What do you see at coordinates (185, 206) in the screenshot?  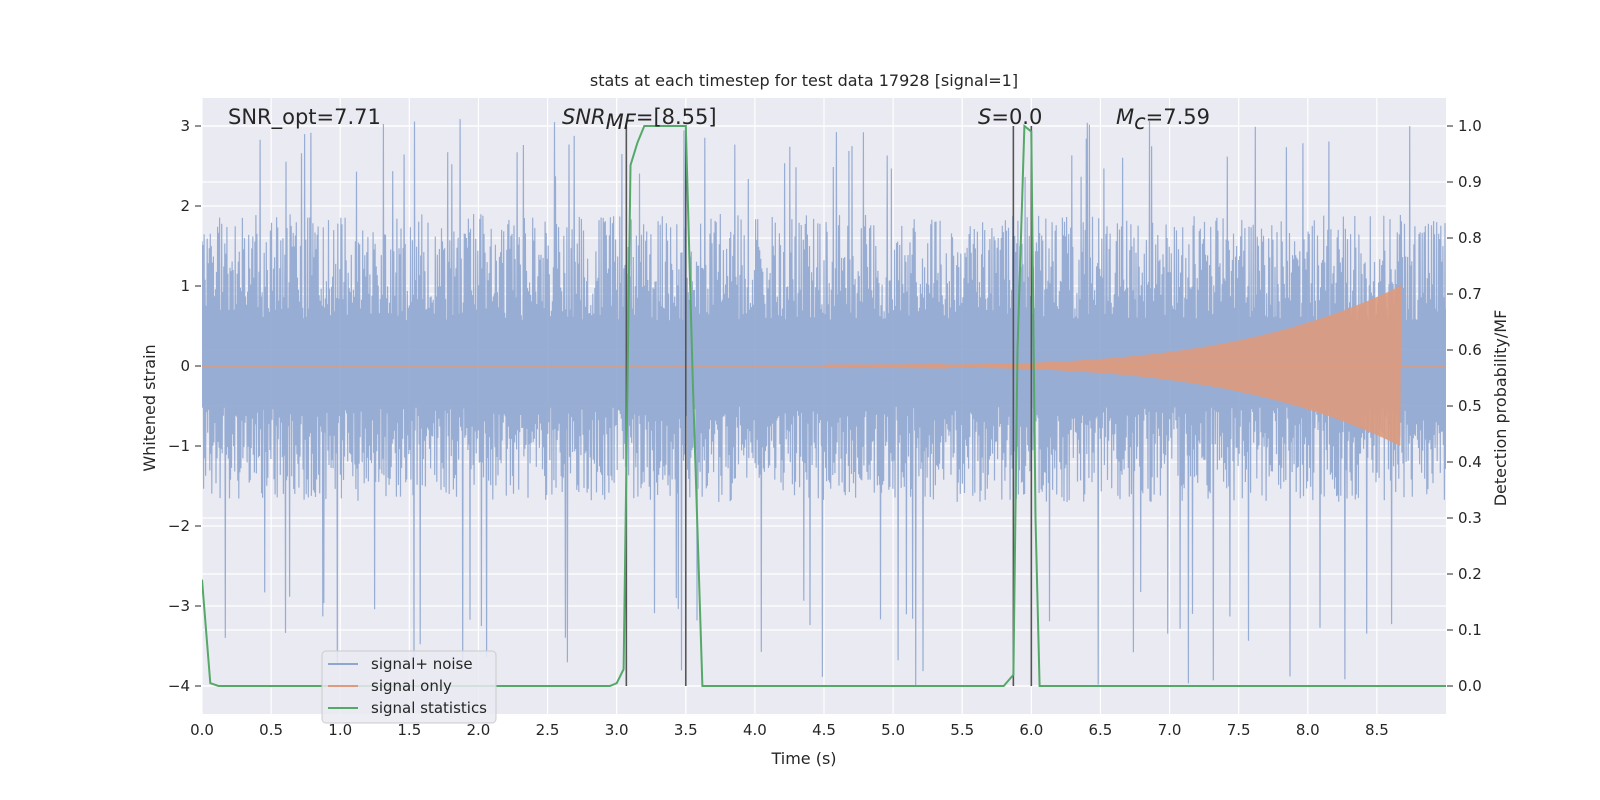 I see `y-tick-left-label: 2` at bounding box center [185, 206].